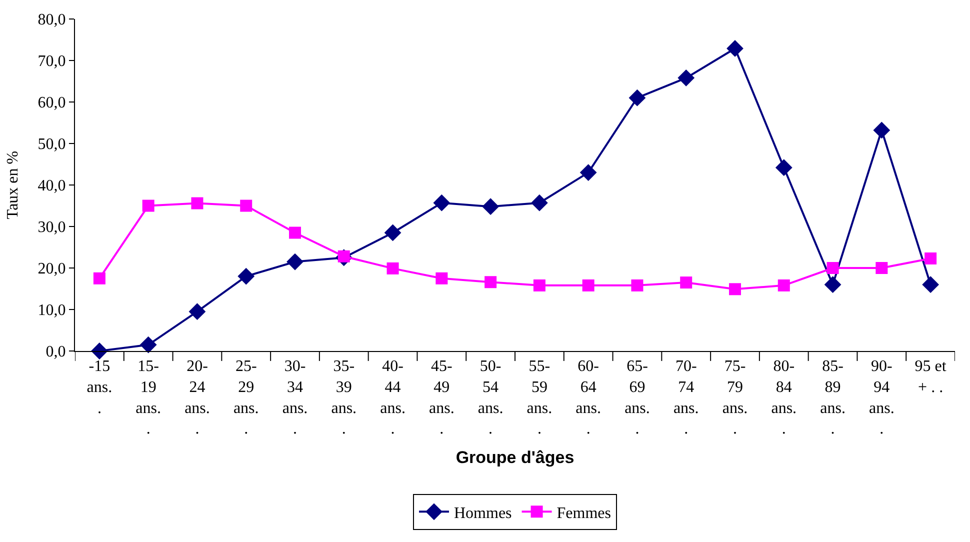 This screenshot has height=542, width=970. I want to click on x-tick-label: 30- 34 ans. ., so click(295, 398).